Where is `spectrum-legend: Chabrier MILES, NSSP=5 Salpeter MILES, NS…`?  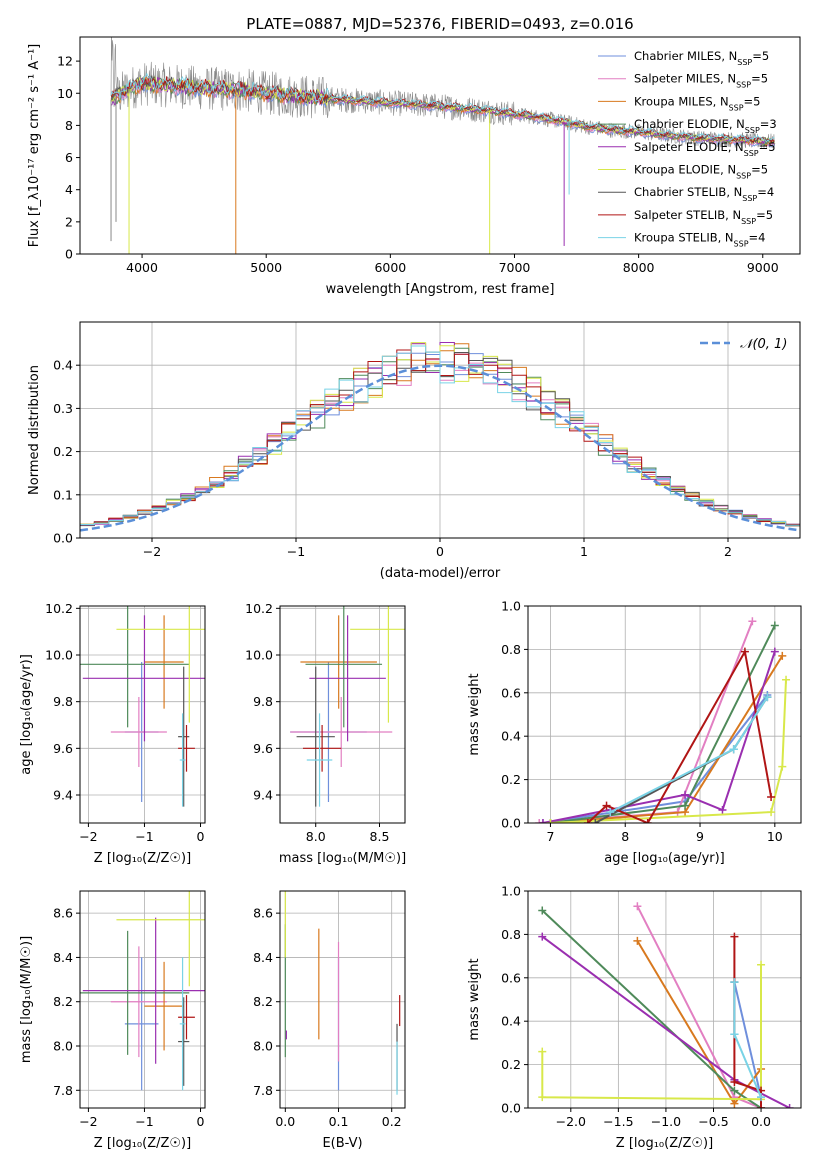
spectrum-legend: Chabrier MILES, NSSP=5 Salpeter MILES, NS… is located at coordinates (687, 148).